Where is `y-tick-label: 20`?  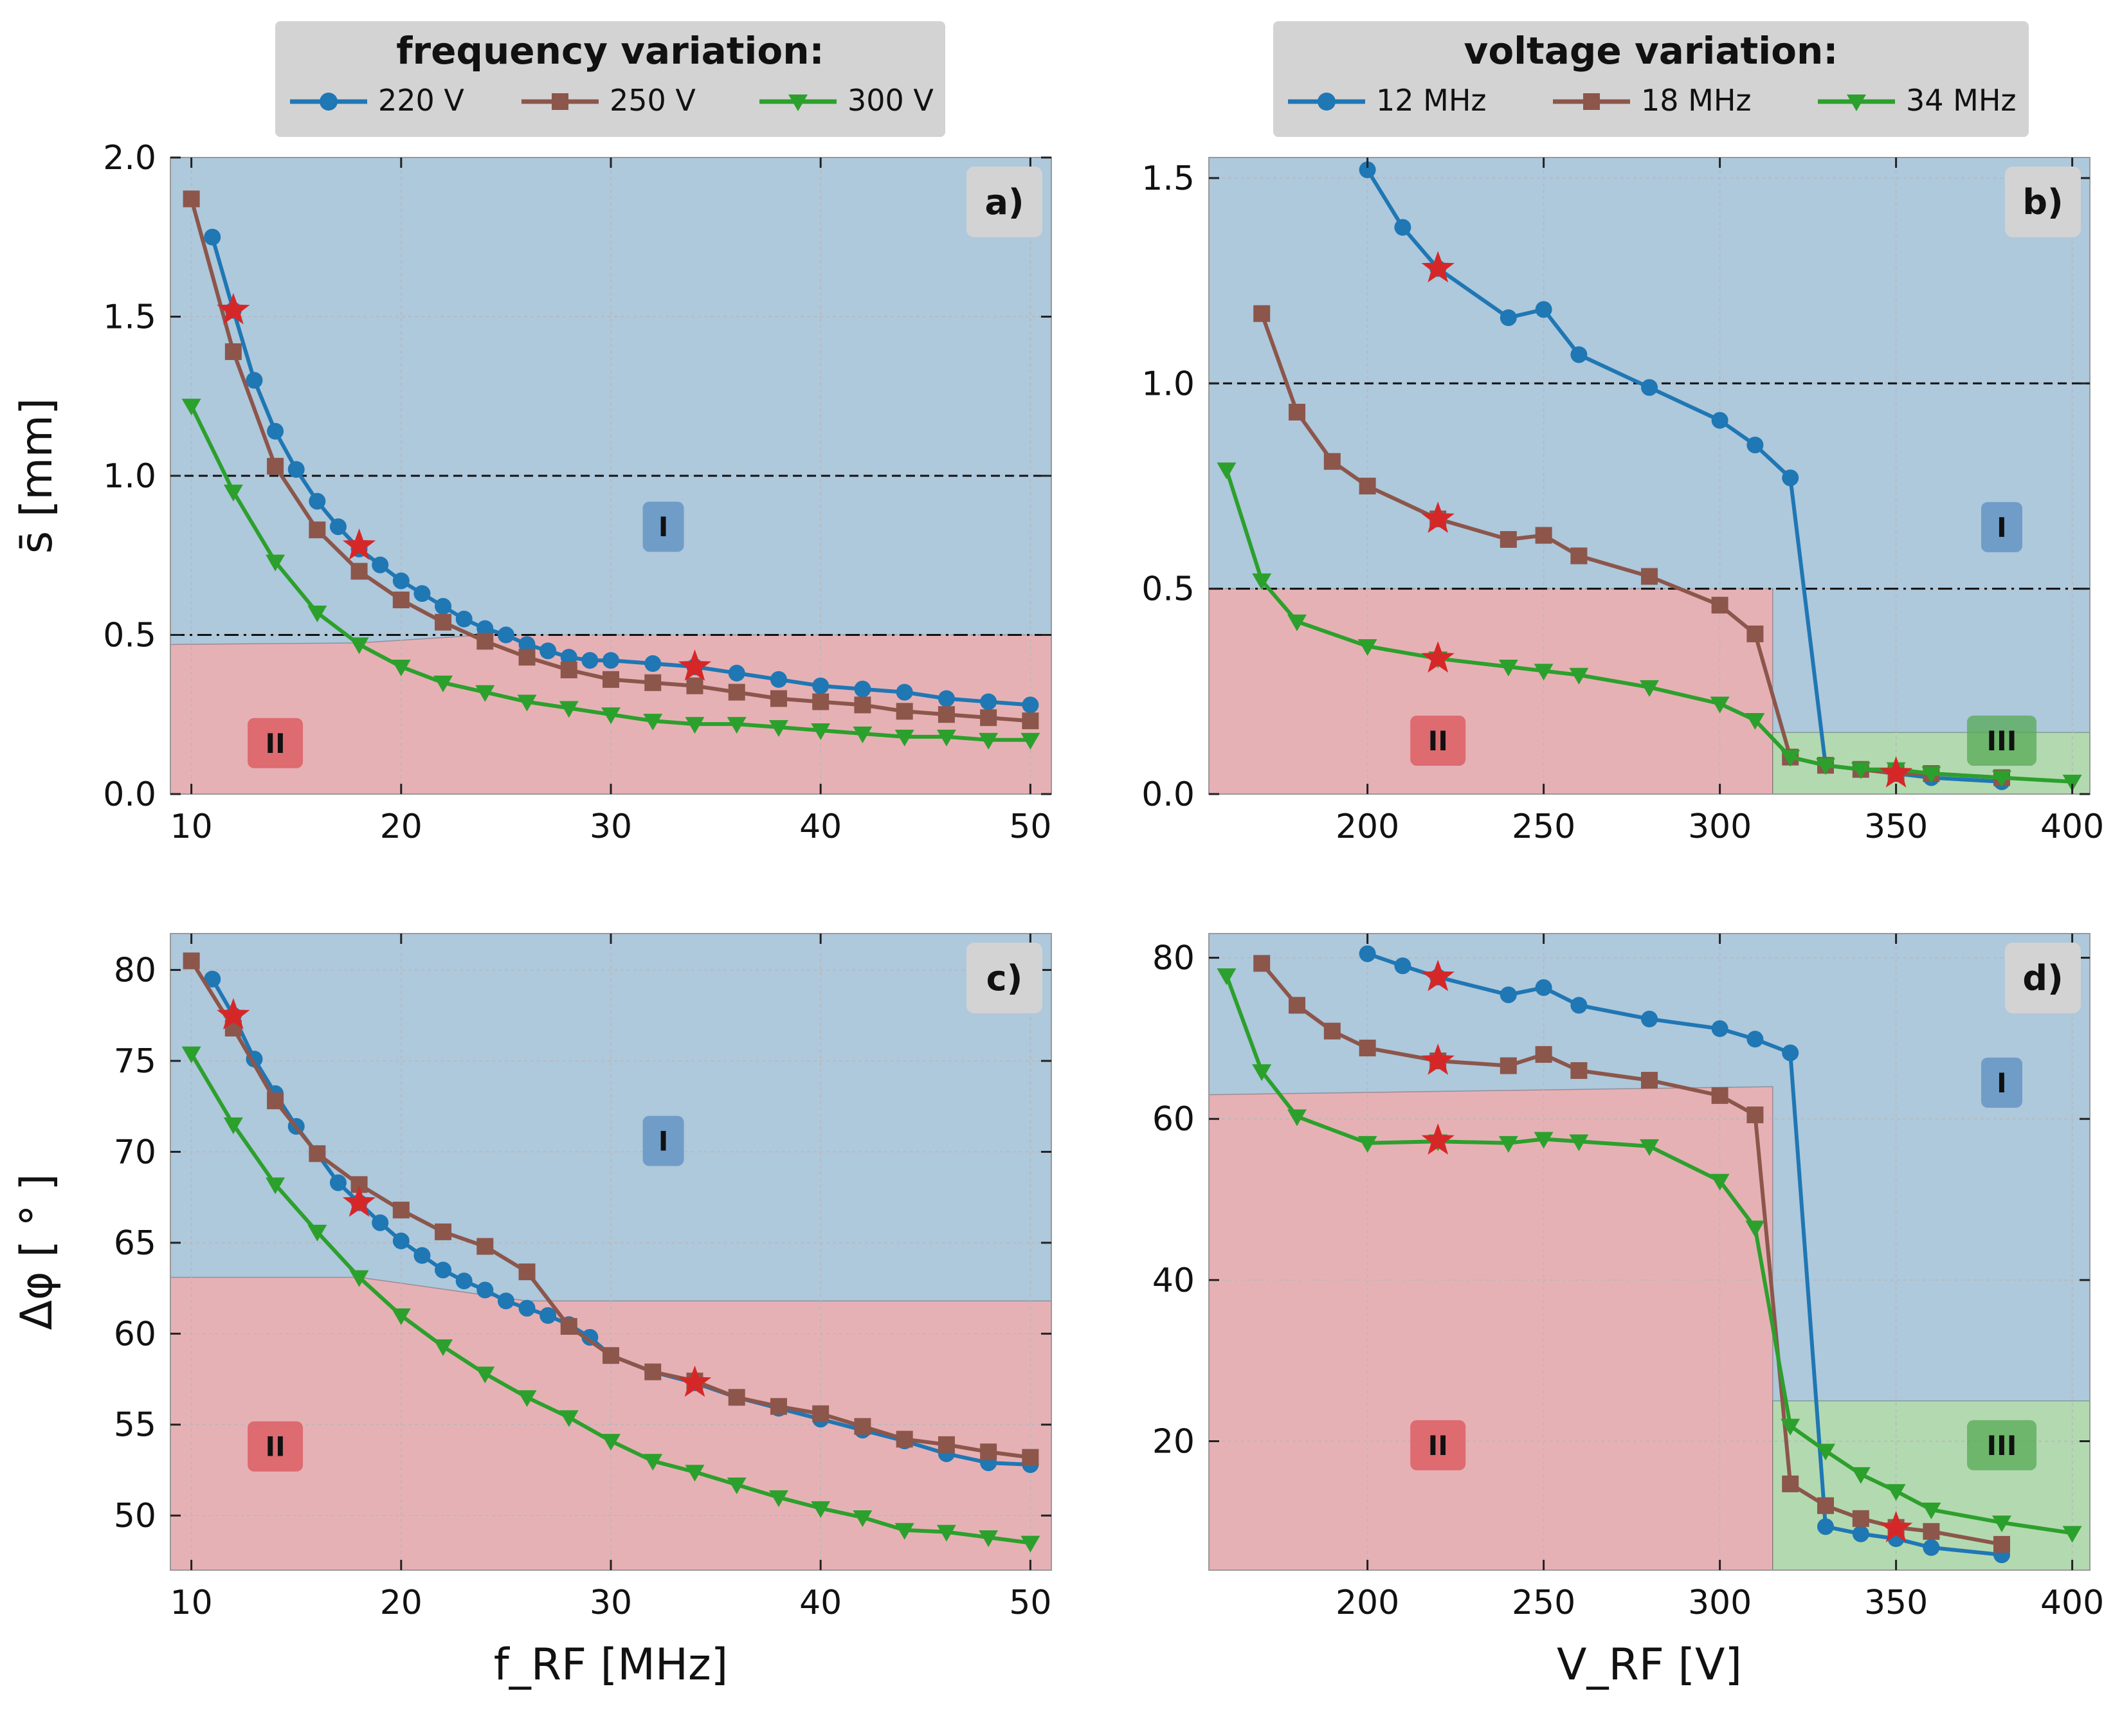
y-tick-label: 20 is located at coordinates (1173, 1441).